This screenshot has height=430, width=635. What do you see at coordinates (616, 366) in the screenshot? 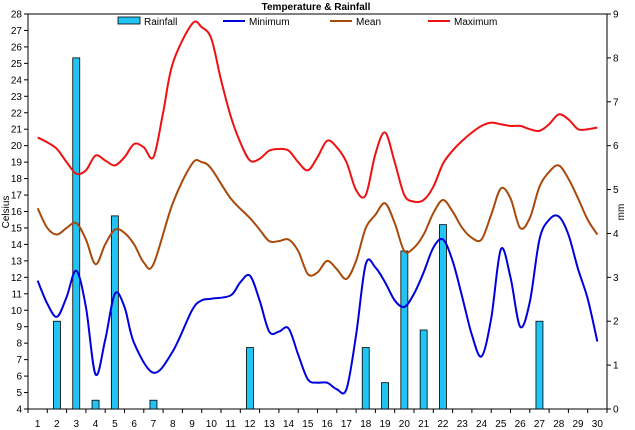
I see `y2-tick-label: 1` at bounding box center [616, 366].